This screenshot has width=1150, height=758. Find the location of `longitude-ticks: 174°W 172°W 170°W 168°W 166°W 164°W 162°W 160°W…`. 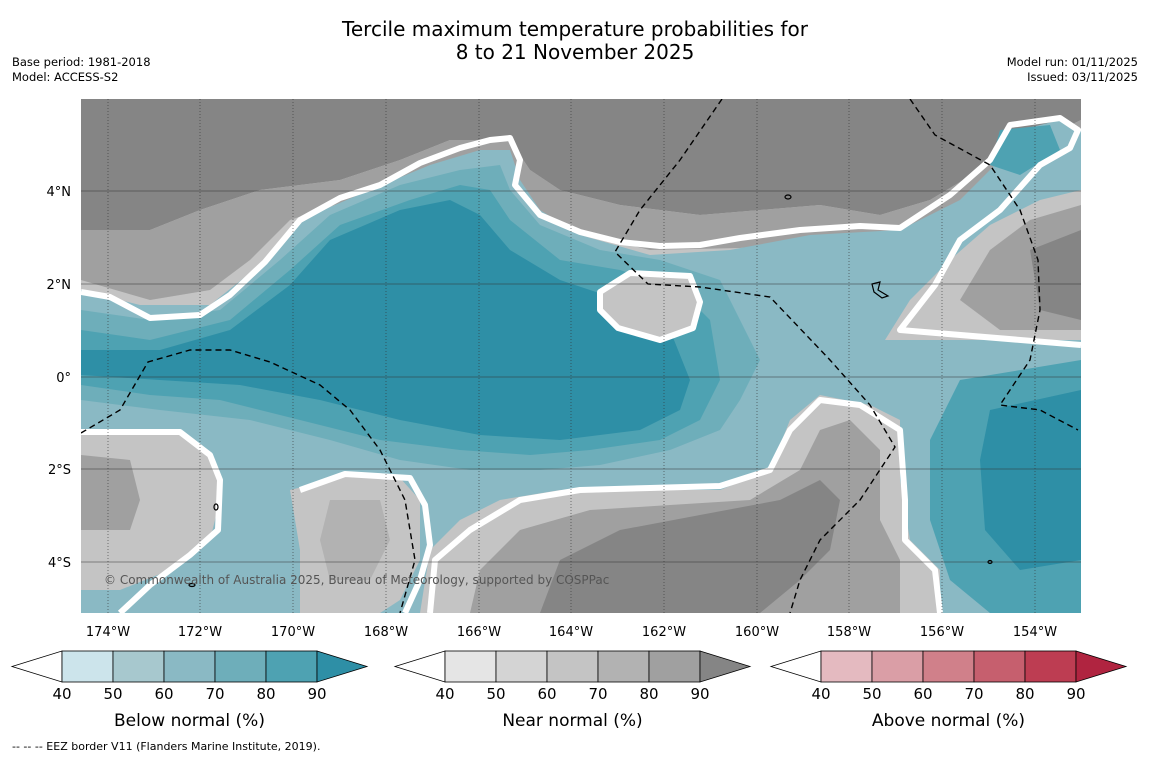

longitude-ticks: 174°W 172°W 170°W 168°W 166°W 164°W 162°W 160°W… is located at coordinates (571, 632).